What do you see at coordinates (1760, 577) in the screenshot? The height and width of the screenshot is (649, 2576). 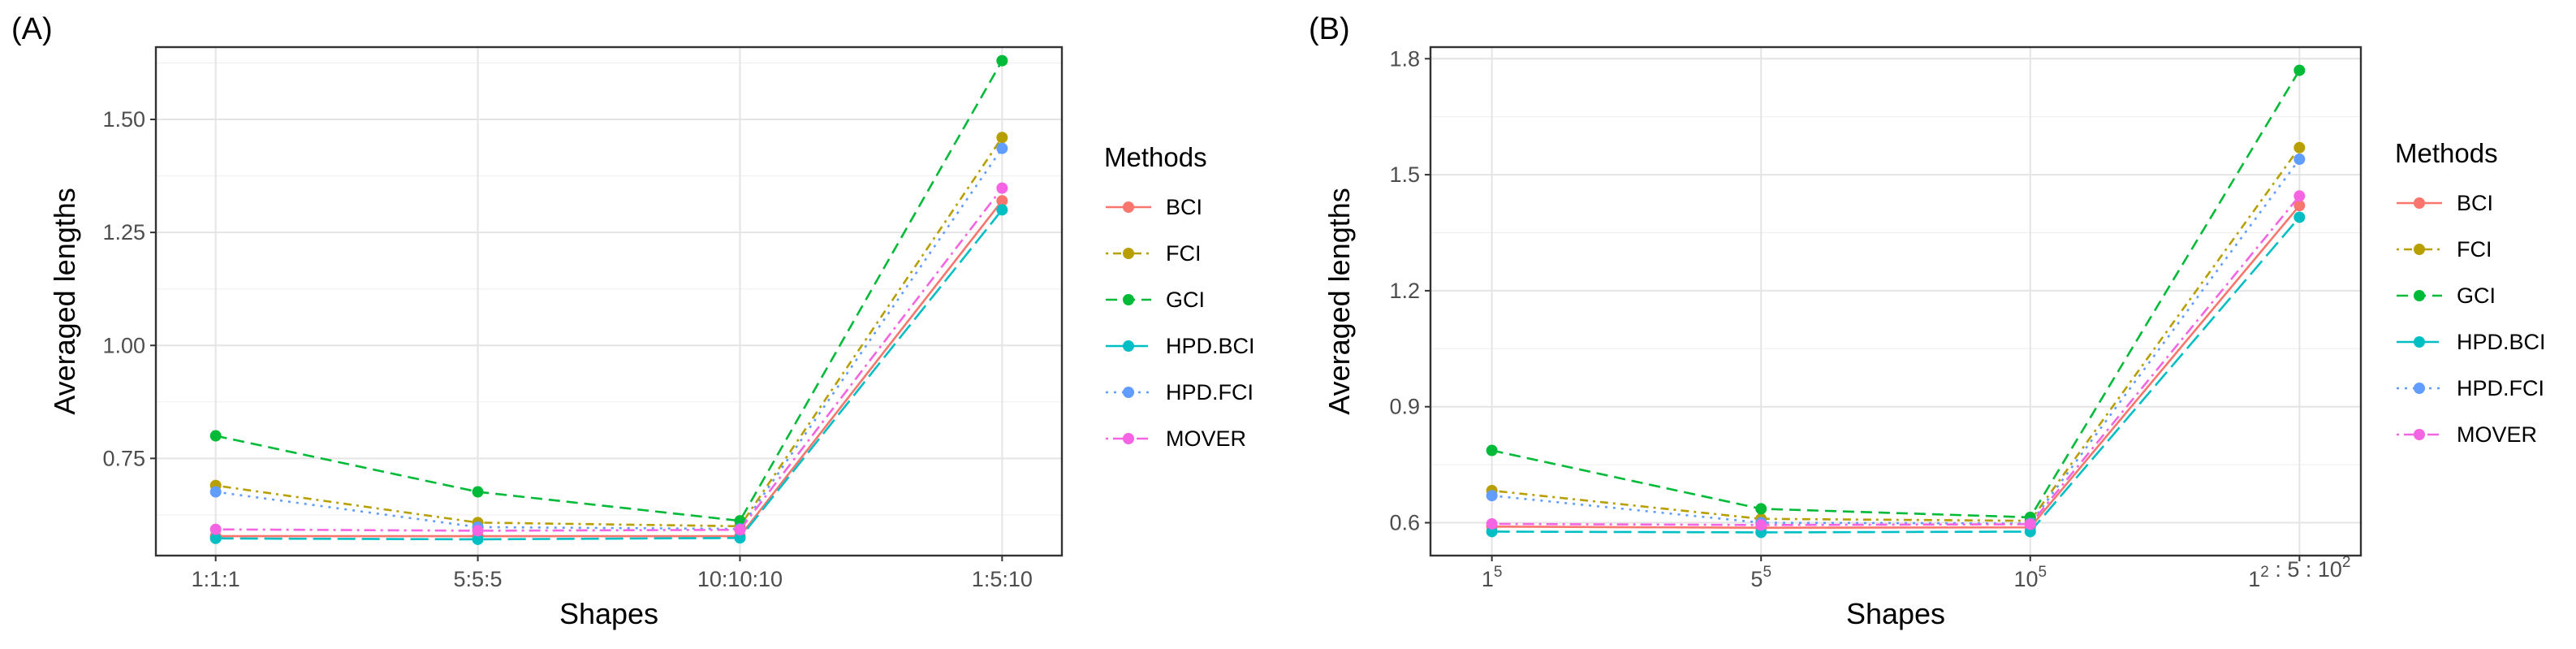 I see `x-tick-label: 55` at bounding box center [1760, 577].